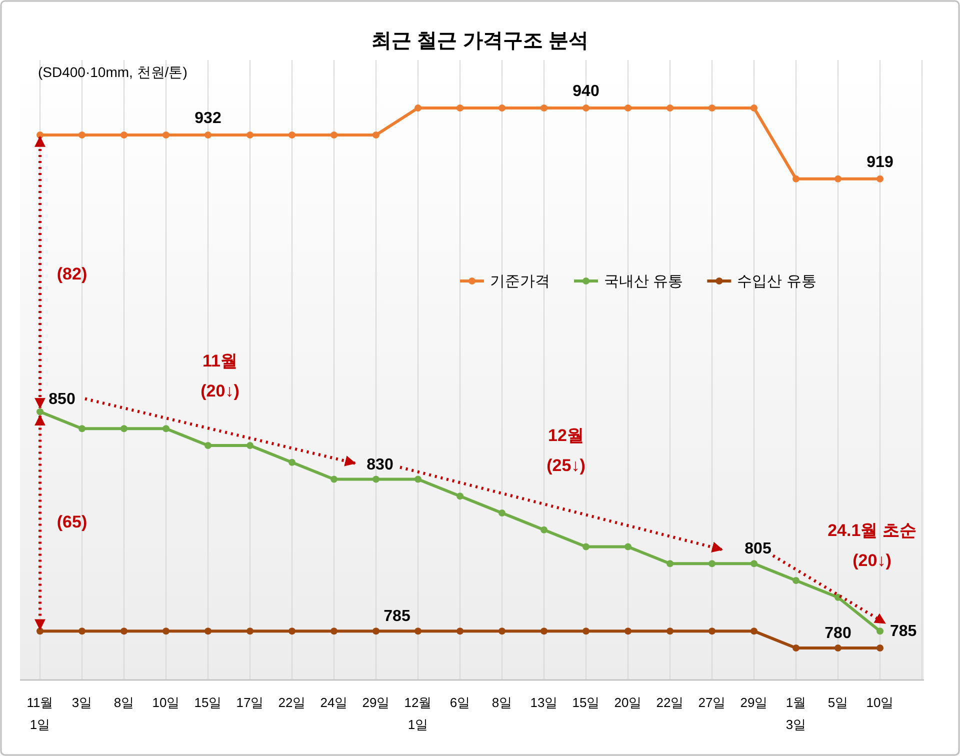  I want to click on x-tick-label: 24일, so click(334, 702).